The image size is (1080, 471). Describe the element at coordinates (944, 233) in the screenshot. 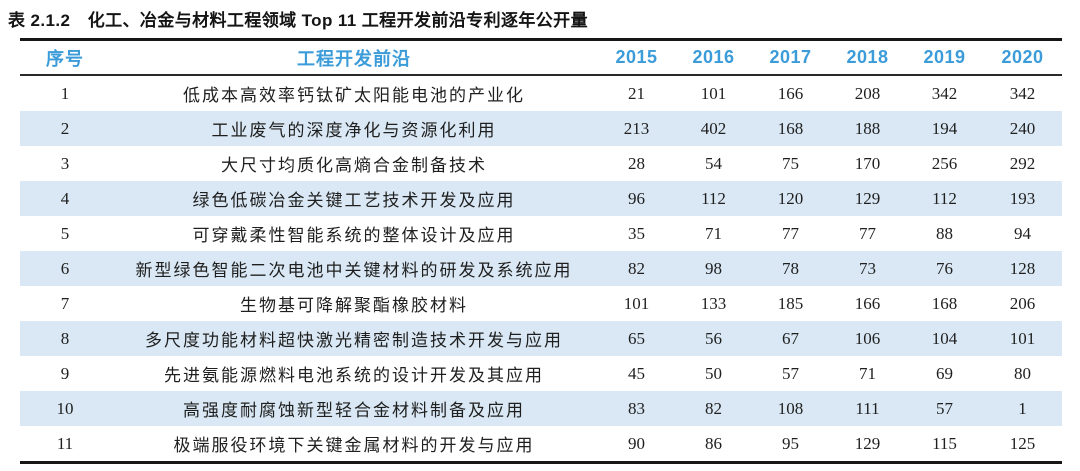

I see `value-cell: 88` at that location.